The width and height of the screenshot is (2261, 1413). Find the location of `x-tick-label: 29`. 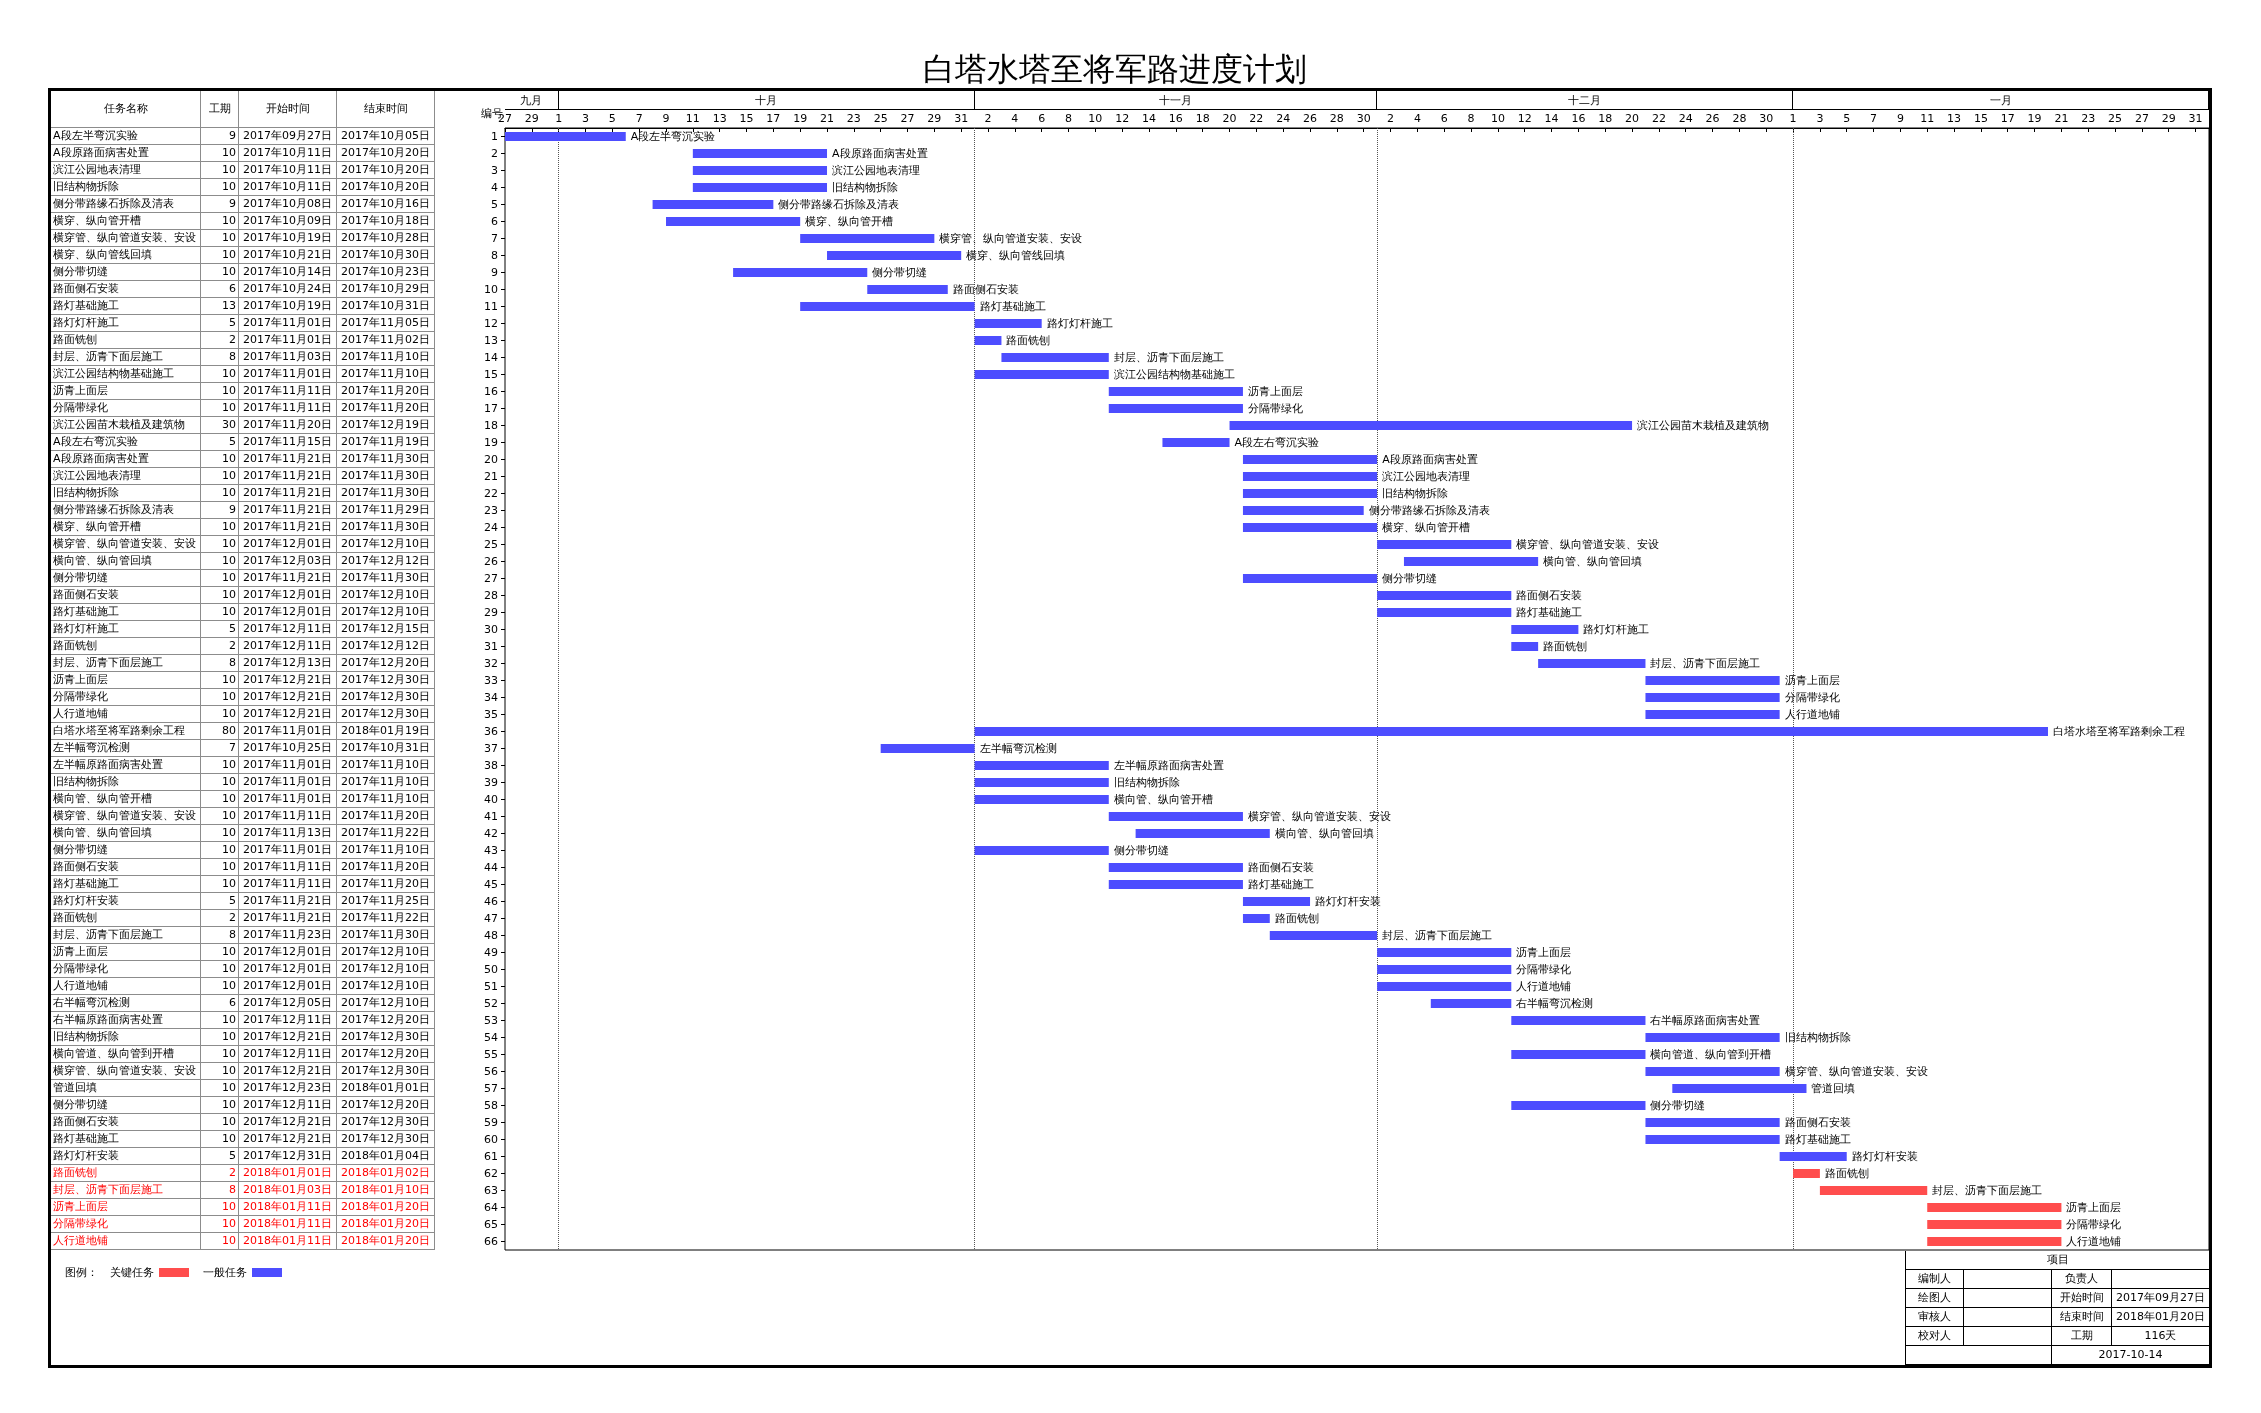

x-tick-label: 29 is located at coordinates (2168, 118).